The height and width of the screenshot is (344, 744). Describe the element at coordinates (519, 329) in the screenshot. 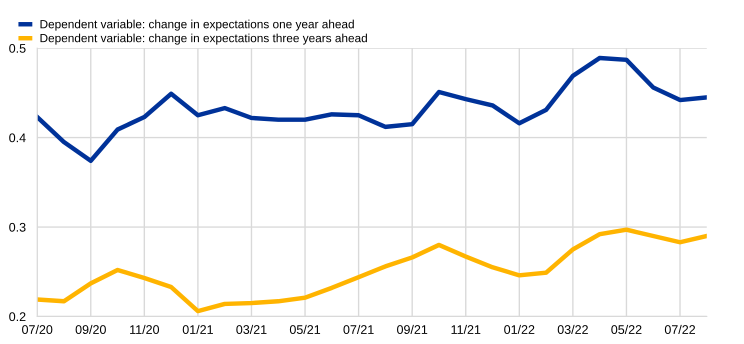

I see `x-tick-label: 01/22` at that location.